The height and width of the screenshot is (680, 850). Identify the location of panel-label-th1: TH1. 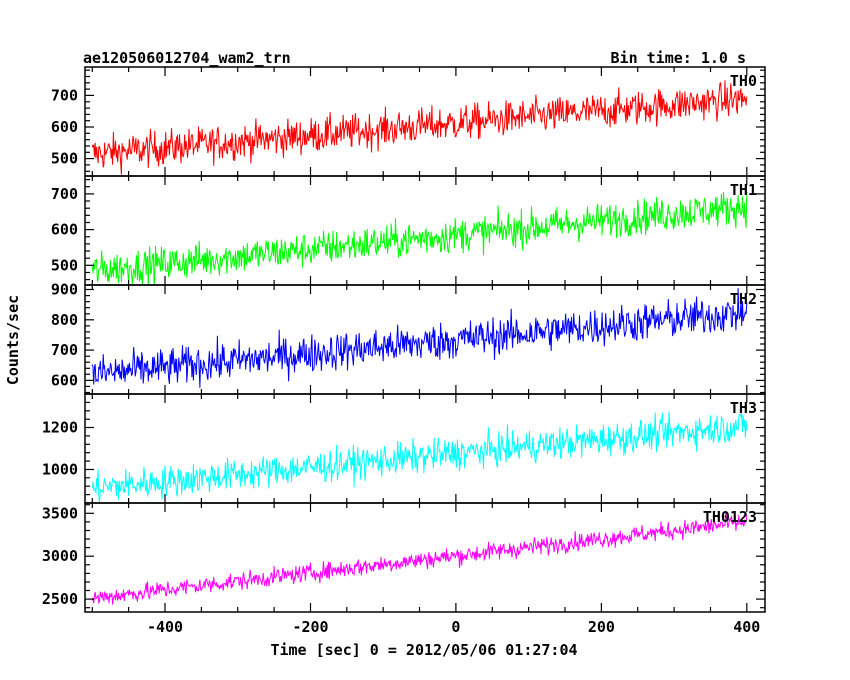
(743, 190).